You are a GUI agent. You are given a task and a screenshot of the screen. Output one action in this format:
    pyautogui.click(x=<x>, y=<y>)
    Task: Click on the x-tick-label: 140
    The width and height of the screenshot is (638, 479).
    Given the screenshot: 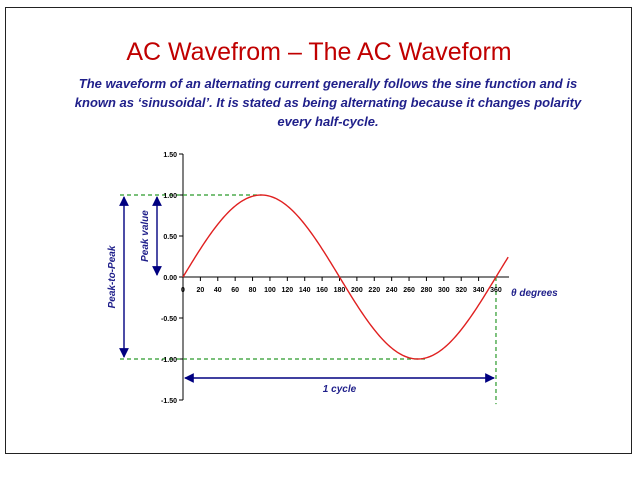 What is the action you would take?
    pyautogui.click(x=305, y=290)
    